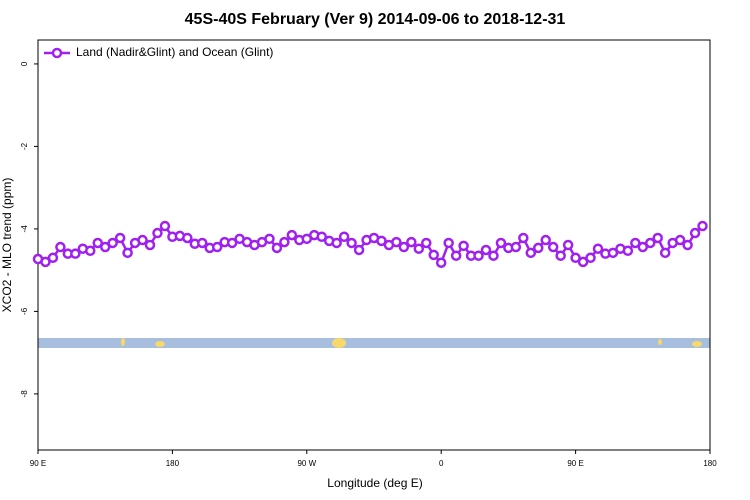  Describe the element at coordinates (441, 463) in the screenshot. I see `x-tick-label: 0` at that location.